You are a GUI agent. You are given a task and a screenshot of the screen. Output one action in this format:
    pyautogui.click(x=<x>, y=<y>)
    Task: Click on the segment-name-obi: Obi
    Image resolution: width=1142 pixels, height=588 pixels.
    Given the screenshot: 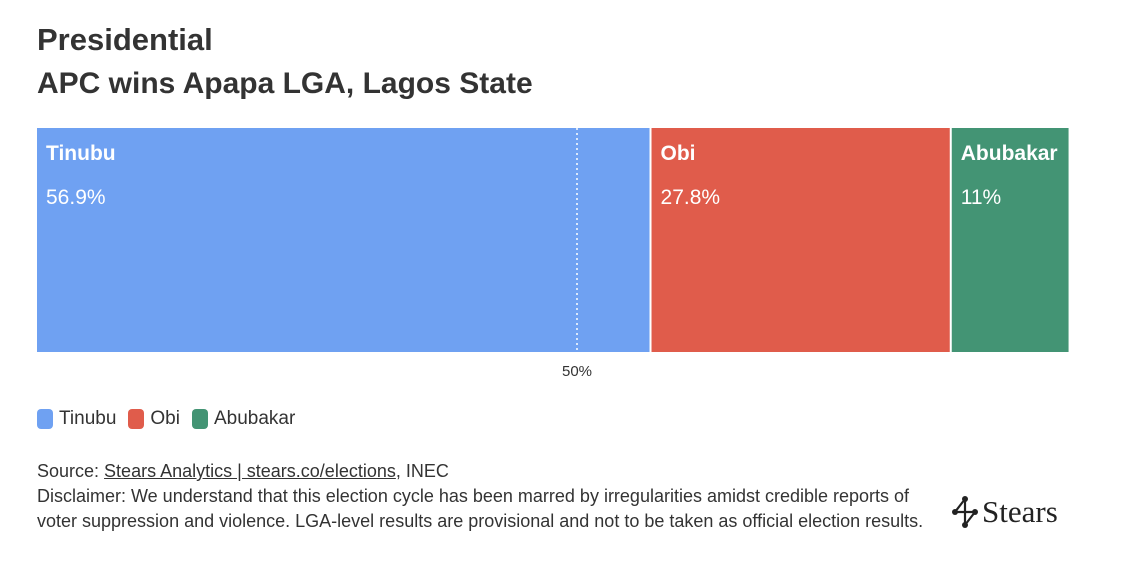 What is the action you would take?
    pyautogui.click(x=678, y=153)
    